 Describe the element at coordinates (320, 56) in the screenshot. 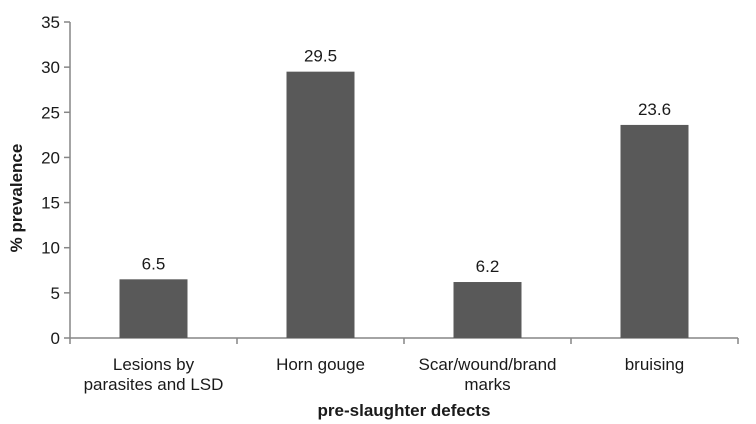

I see `data-label: 29.5` at that location.